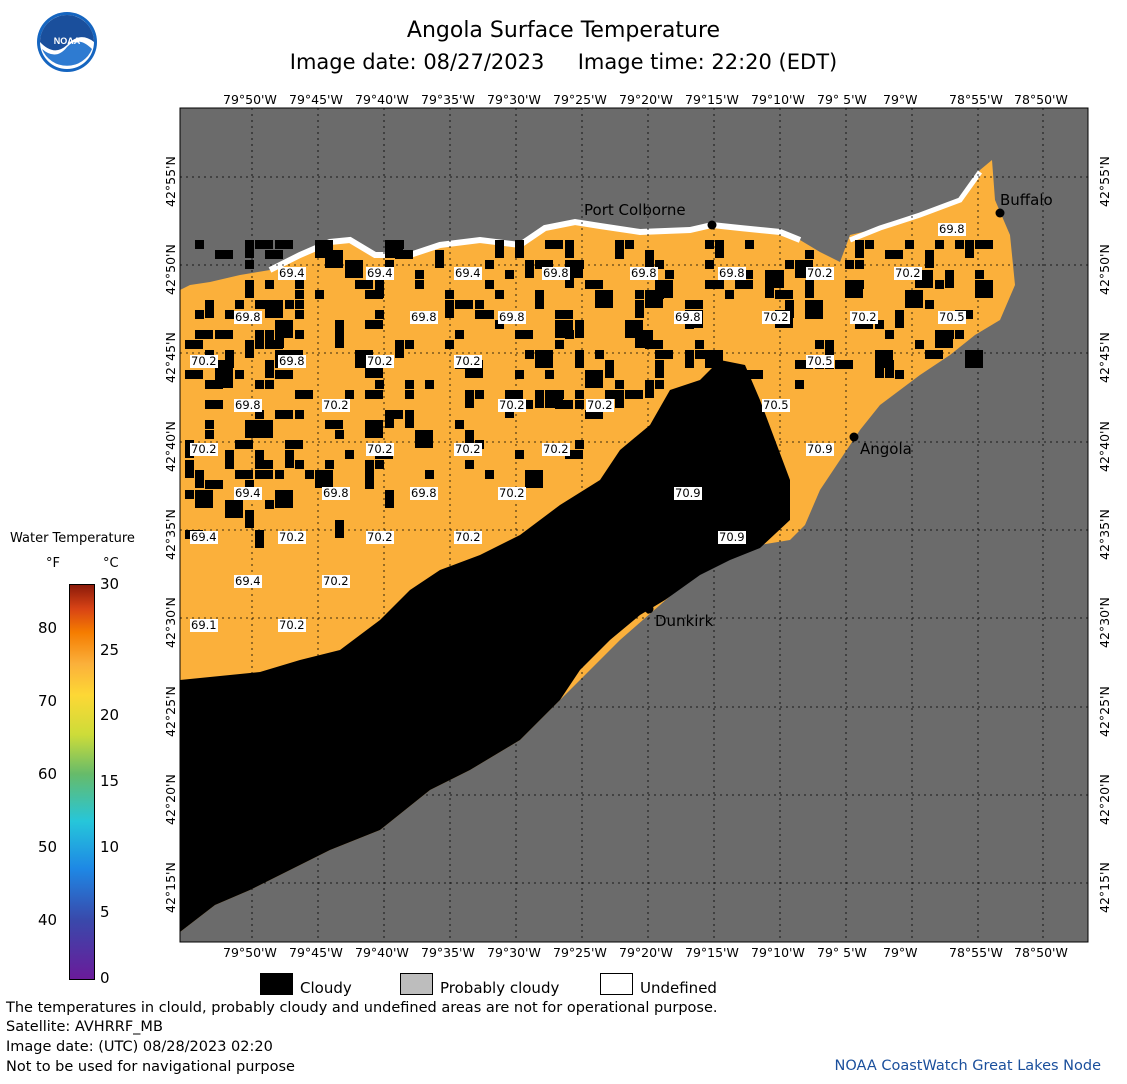 The width and height of the screenshot is (1127, 1084). Describe the element at coordinates (84, 1027) in the screenshot. I see `satellite-text: Satellite: AVHRRF_MB` at that location.